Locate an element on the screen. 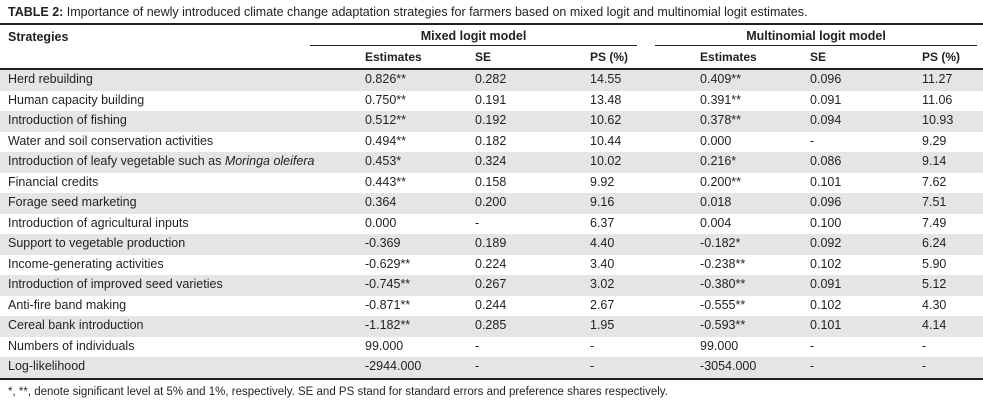 Image resolution: width=983 pixels, height=405 pixels. group-header-multinomial-logit: Multinomial logit model is located at coordinates (819, 35).